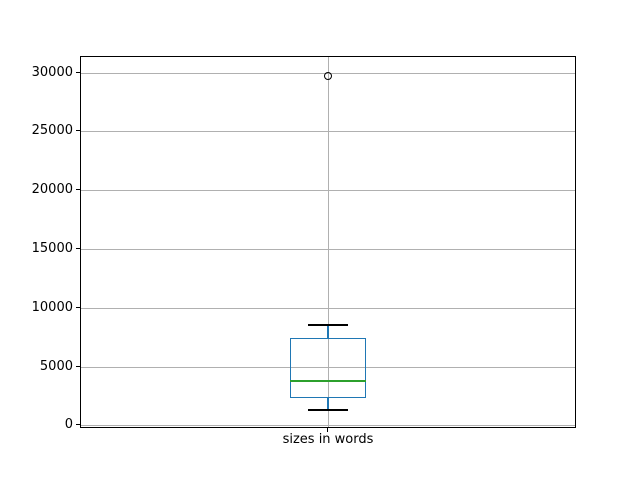 This screenshot has height=480, width=640. I want to click on y-tick-label: 25000, so click(52, 131).